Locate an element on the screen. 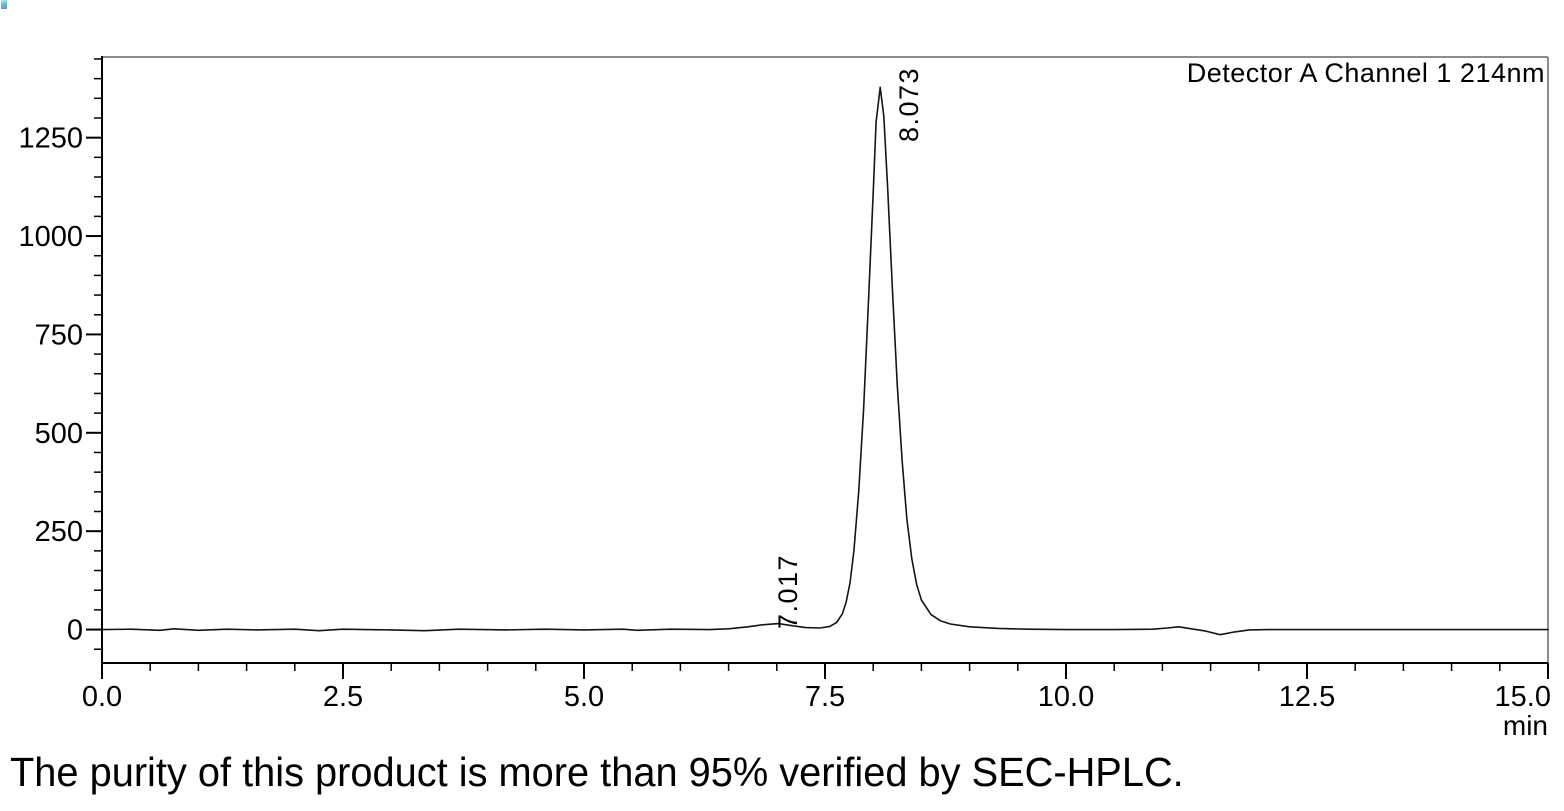 Image resolution: width=1564 pixels, height=811 pixels. x-tick-label: 5.0 is located at coordinates (584, 697).